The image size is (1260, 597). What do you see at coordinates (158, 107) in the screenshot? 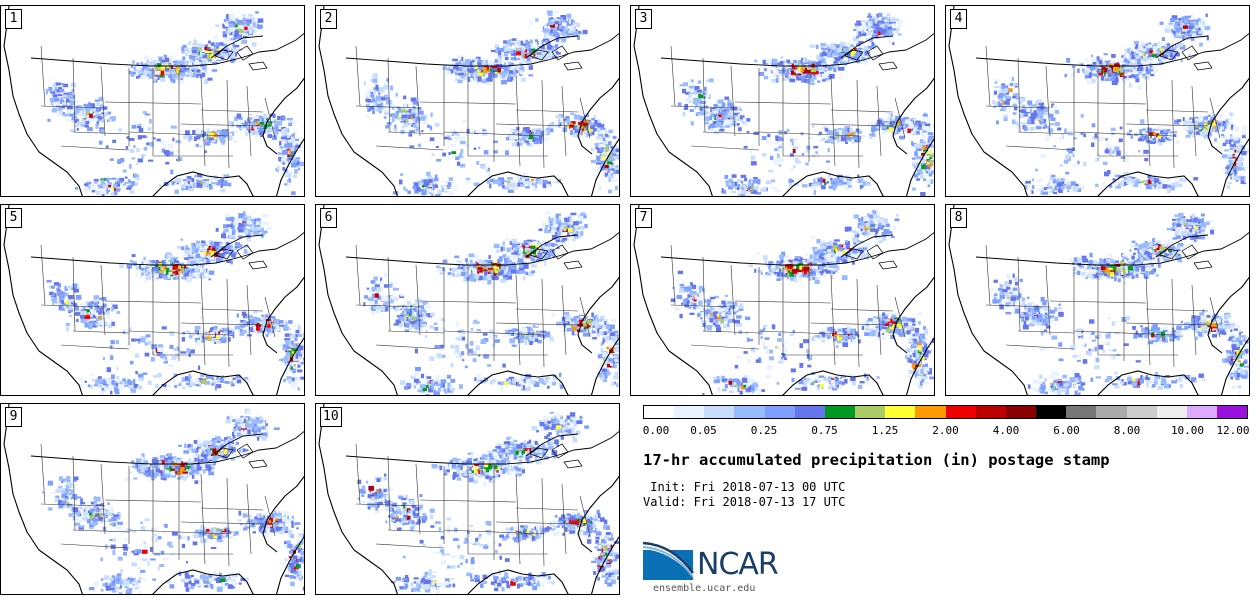
I see `state-borders` at bounding box center [158, 107].